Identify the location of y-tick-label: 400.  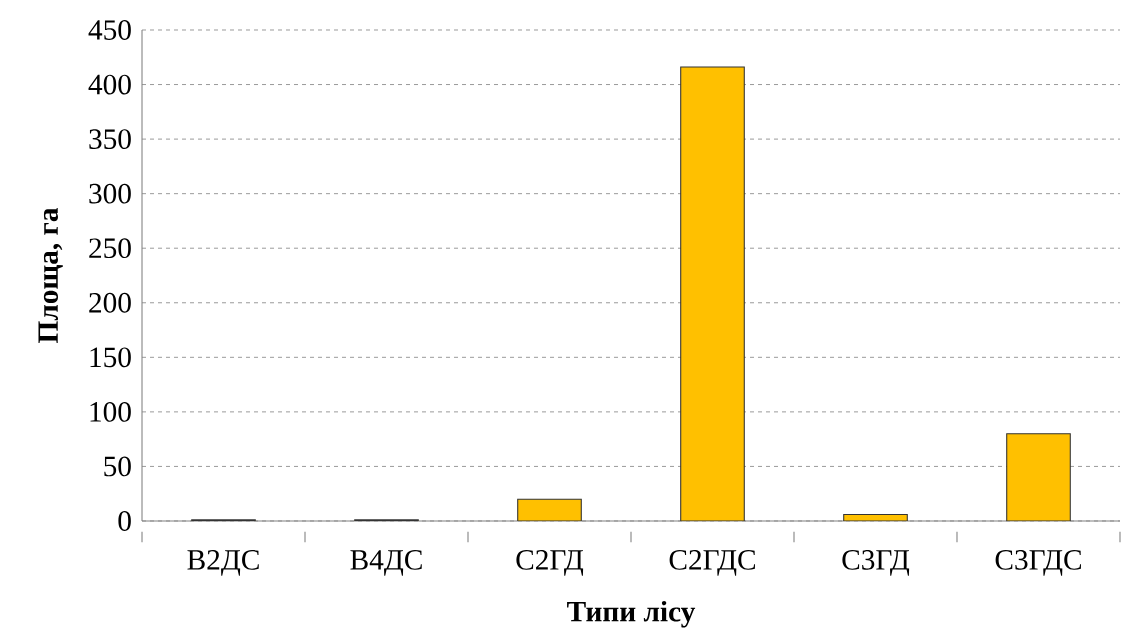
(109, 84).